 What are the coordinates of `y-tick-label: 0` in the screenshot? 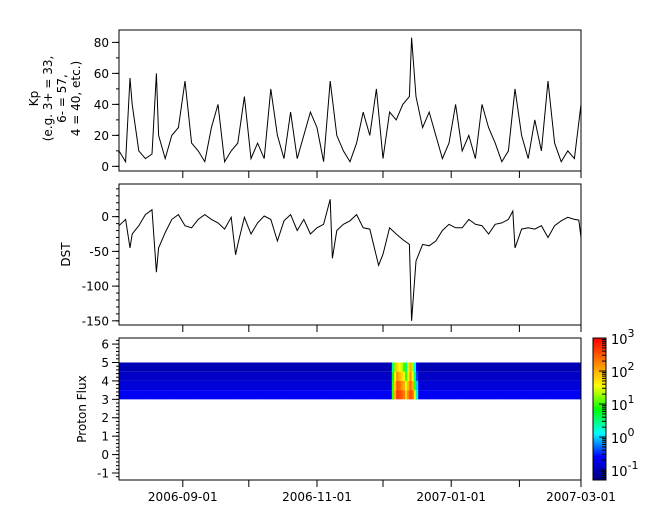 It's located at (105, 455).